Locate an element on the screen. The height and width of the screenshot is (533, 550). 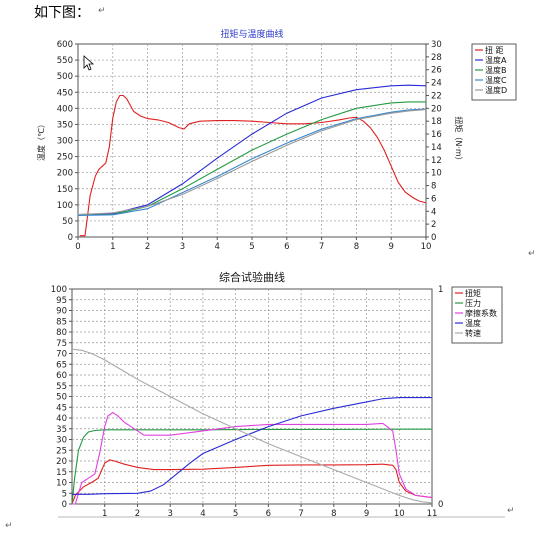
y-tick-label: 10 is located at coordinates (61, 484).